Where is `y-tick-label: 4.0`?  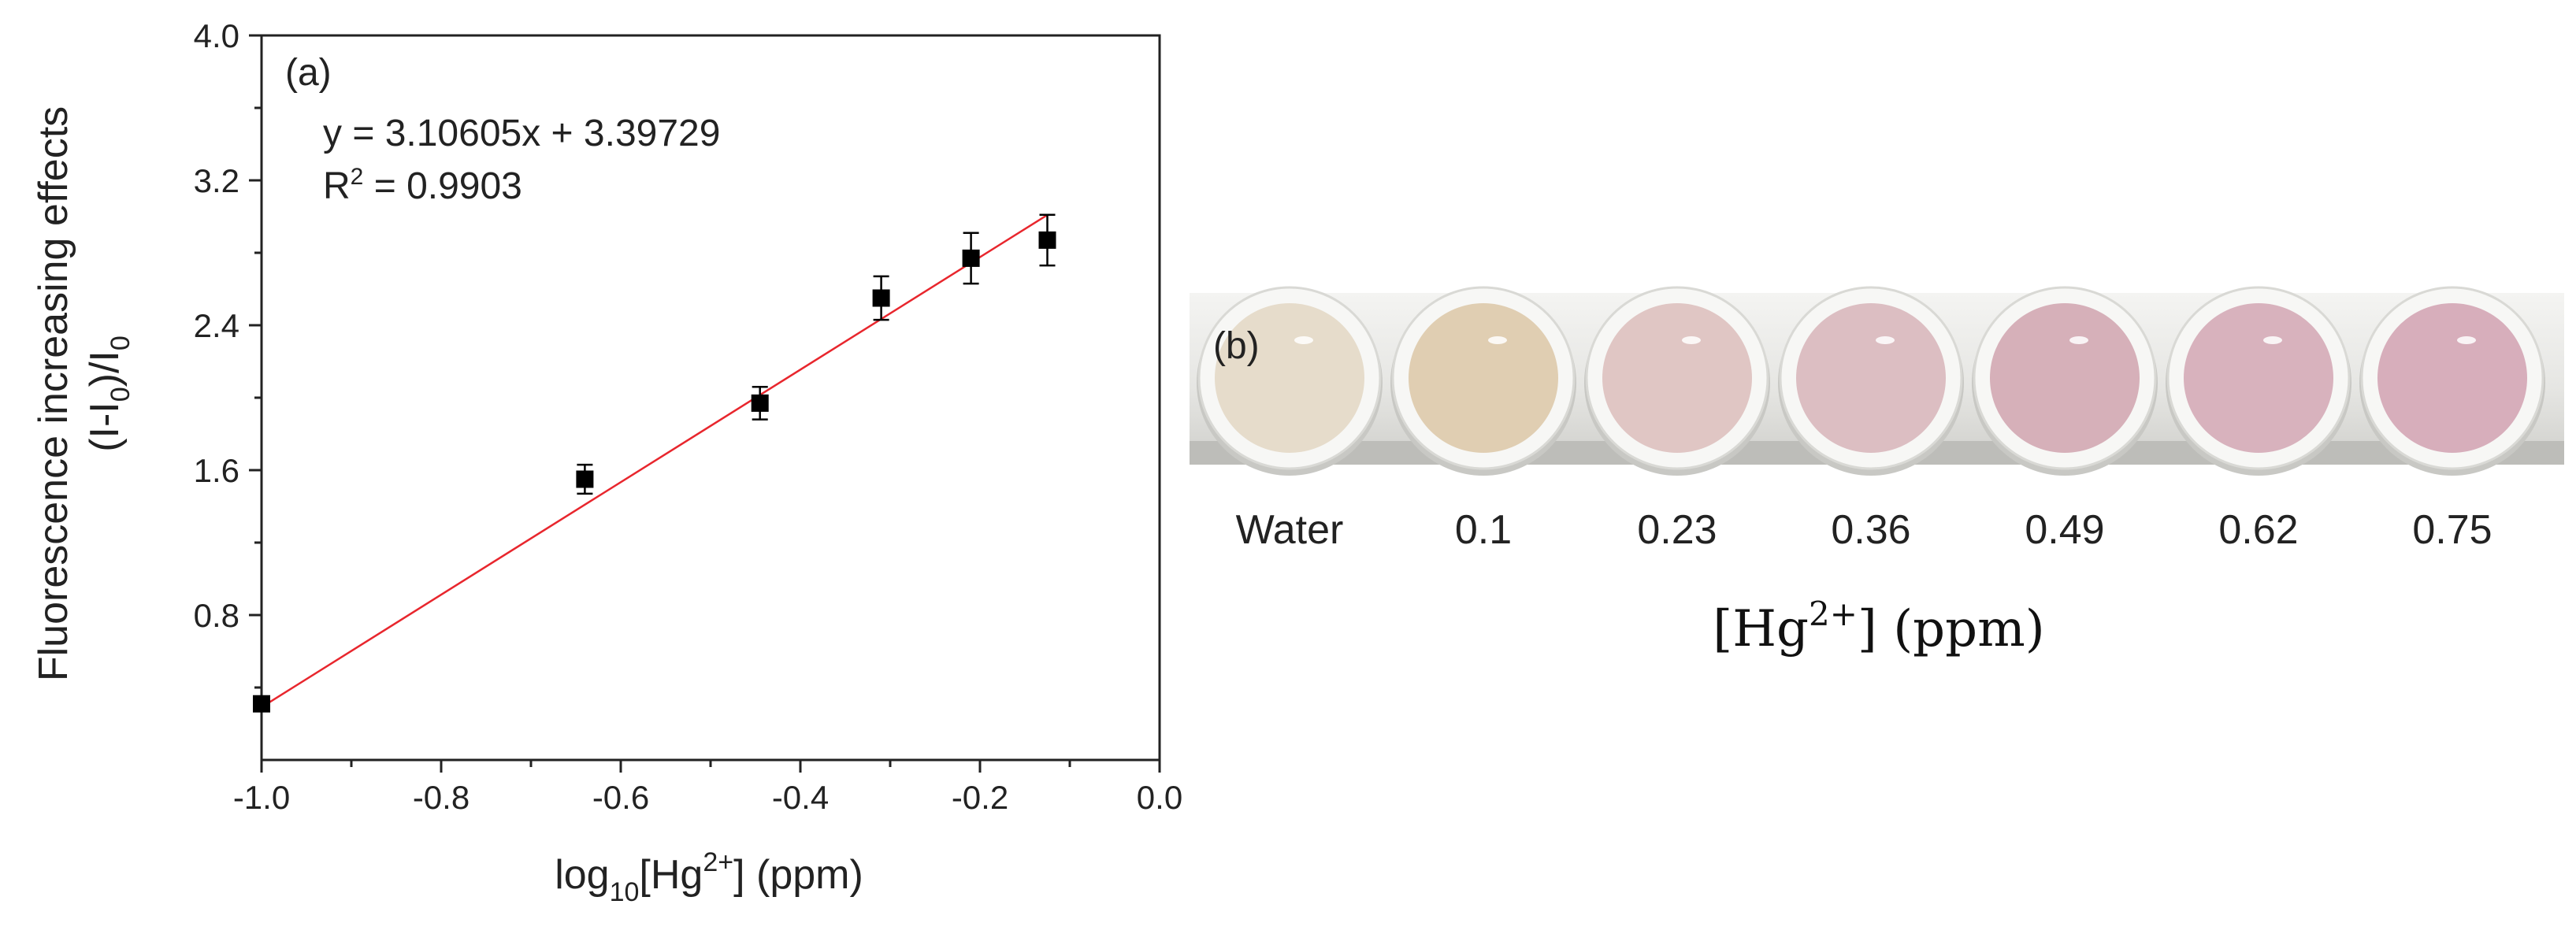
y-tick-label: 4.0 is located at coordinates (216, 35).